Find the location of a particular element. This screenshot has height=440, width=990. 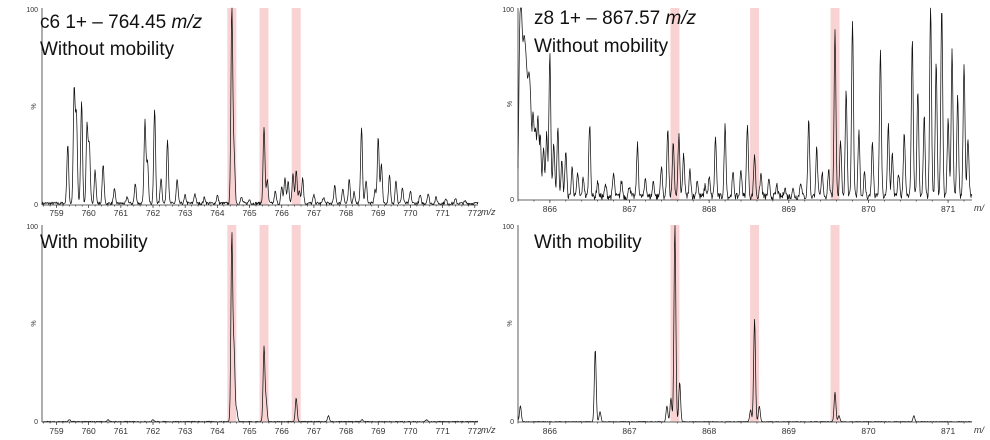

panel-title-text: z8 1+ – 867.57 is located at coordinates (600, 18).